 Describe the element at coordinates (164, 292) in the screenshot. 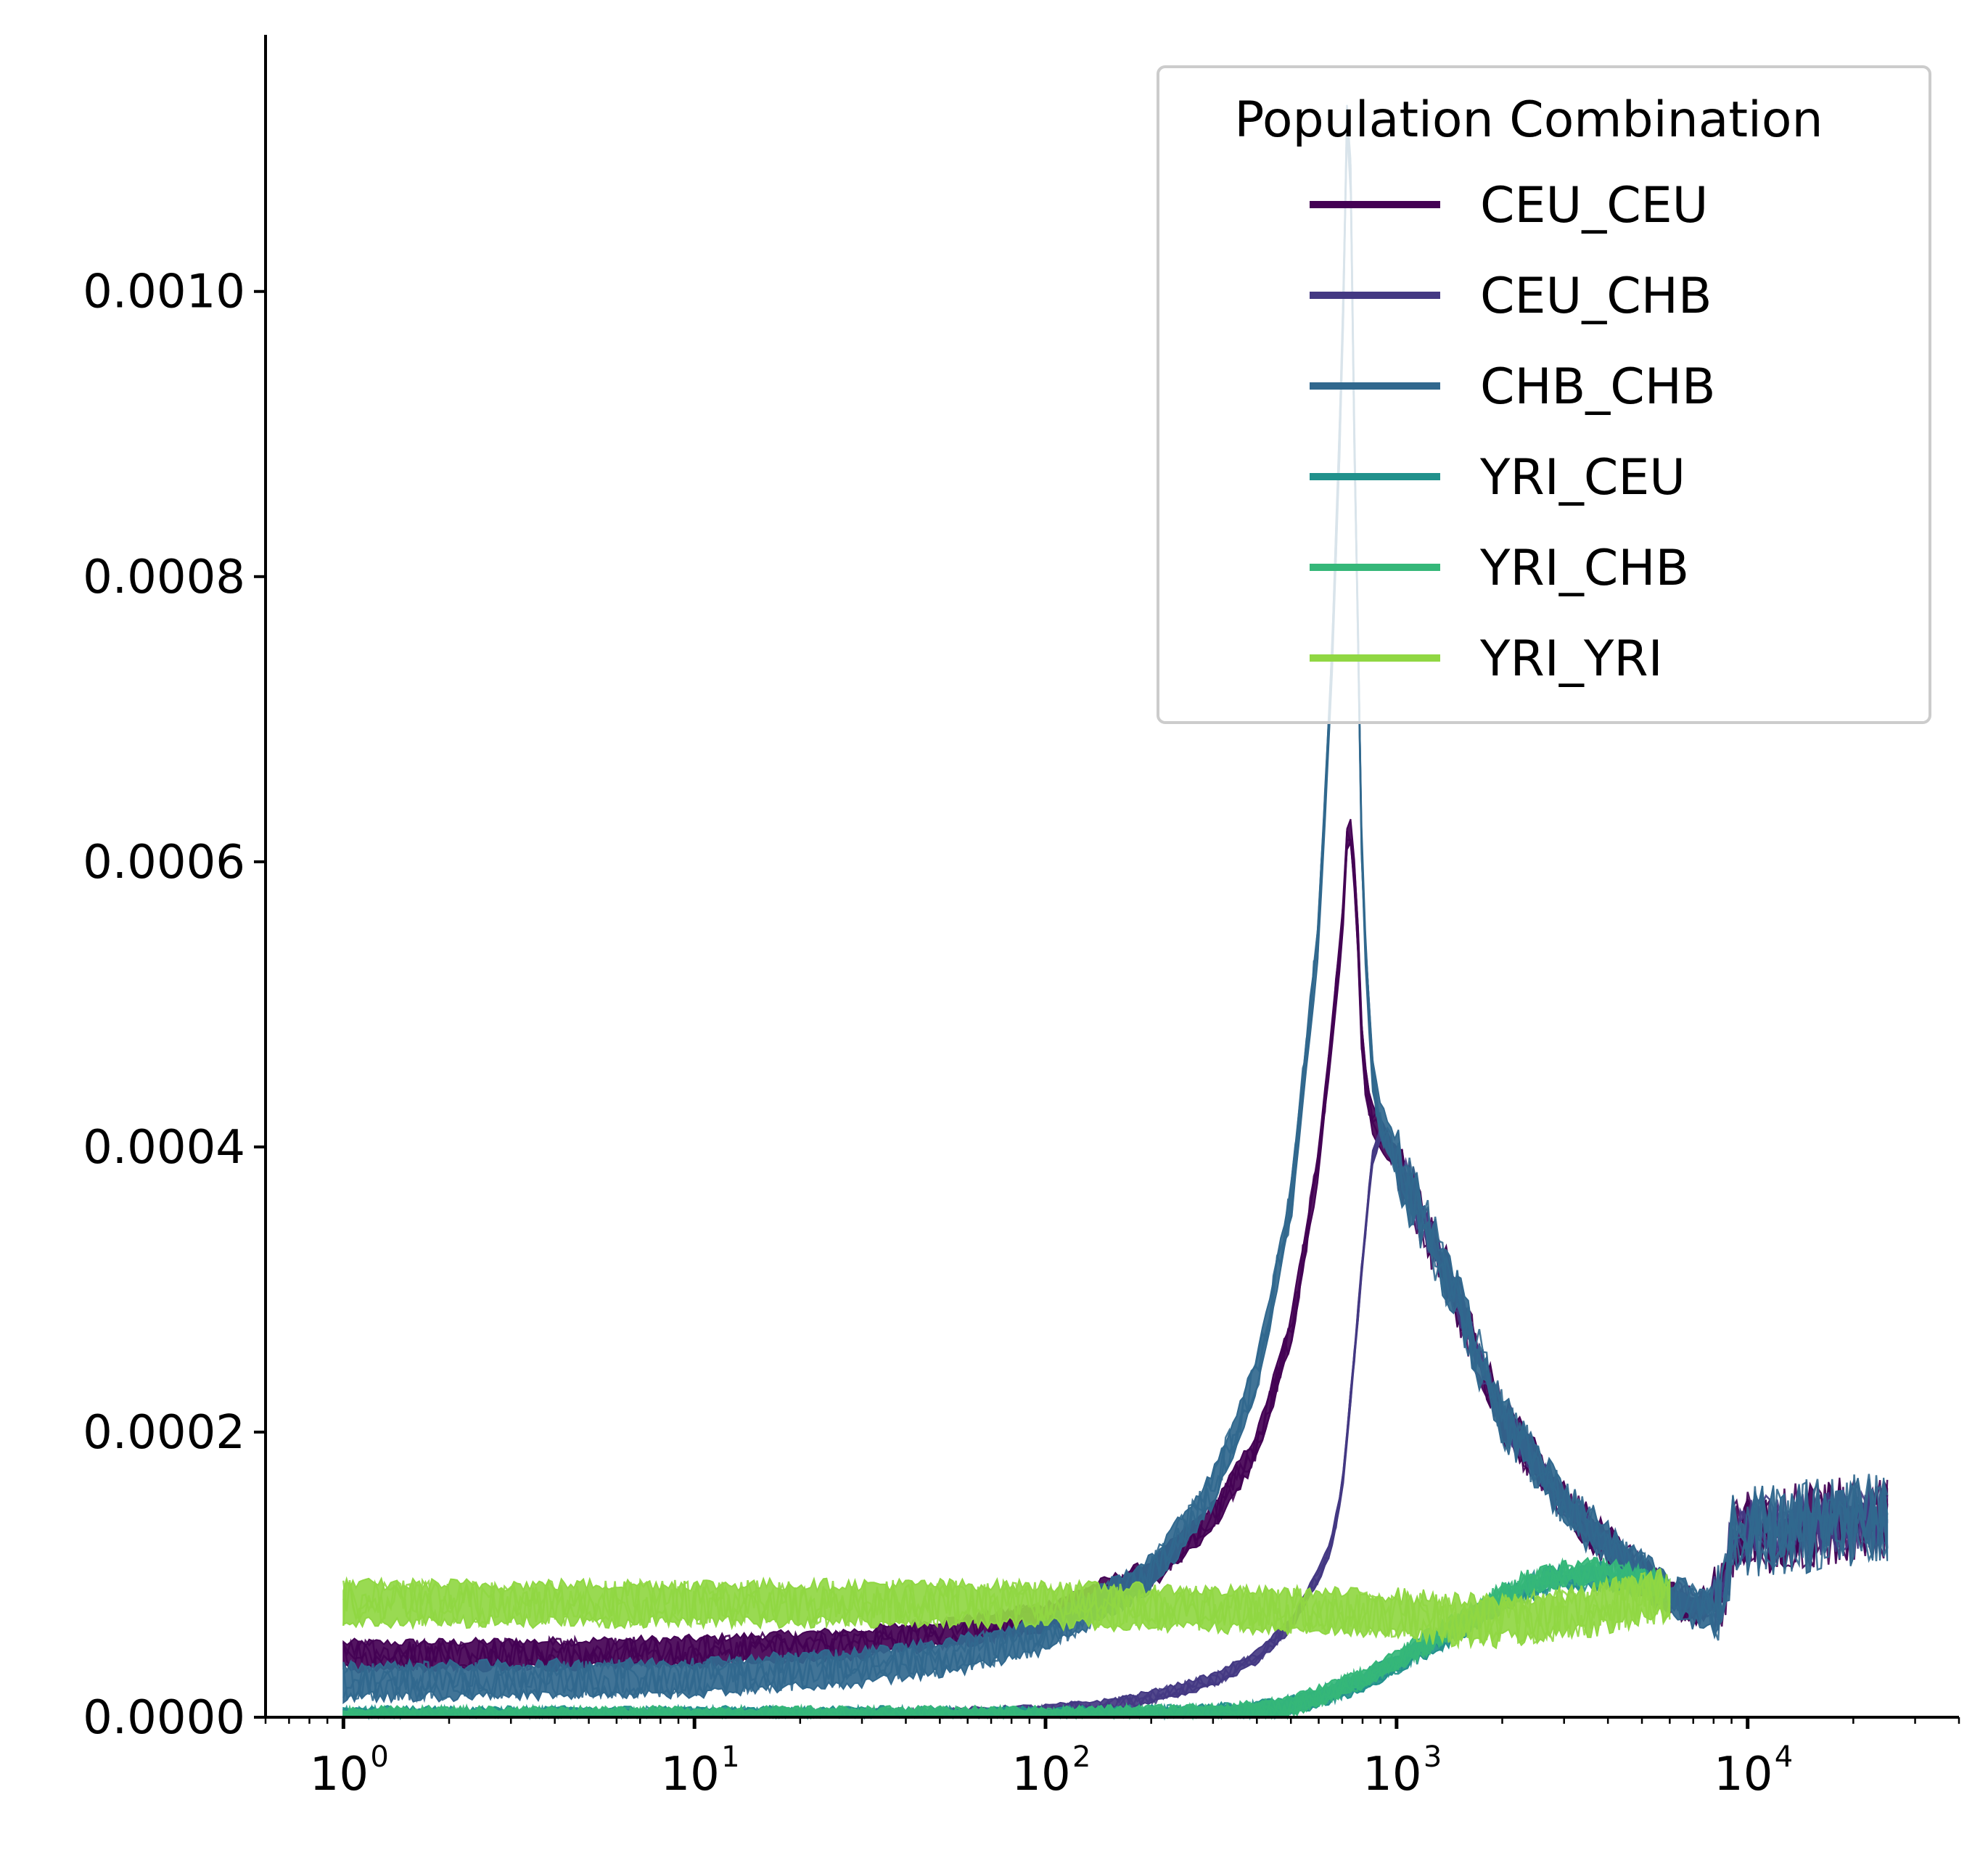

I see `y-tick-label: 0.0010` at that location.